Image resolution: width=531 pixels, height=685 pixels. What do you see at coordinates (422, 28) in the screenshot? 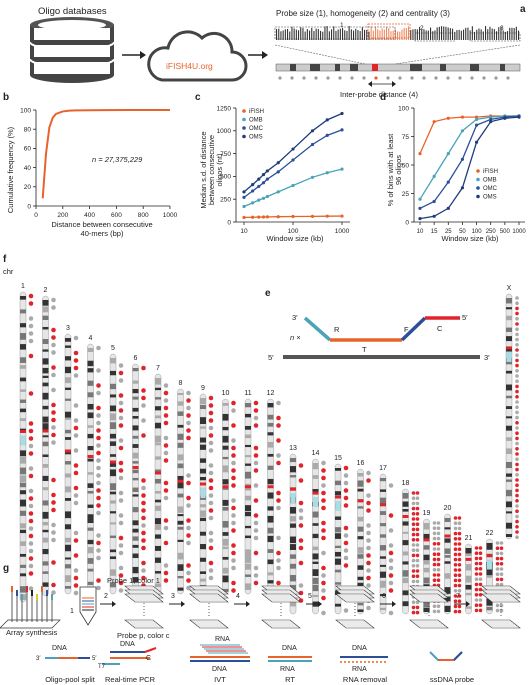
I see `probe-number-2: 2` at bounding box center [422, 28].